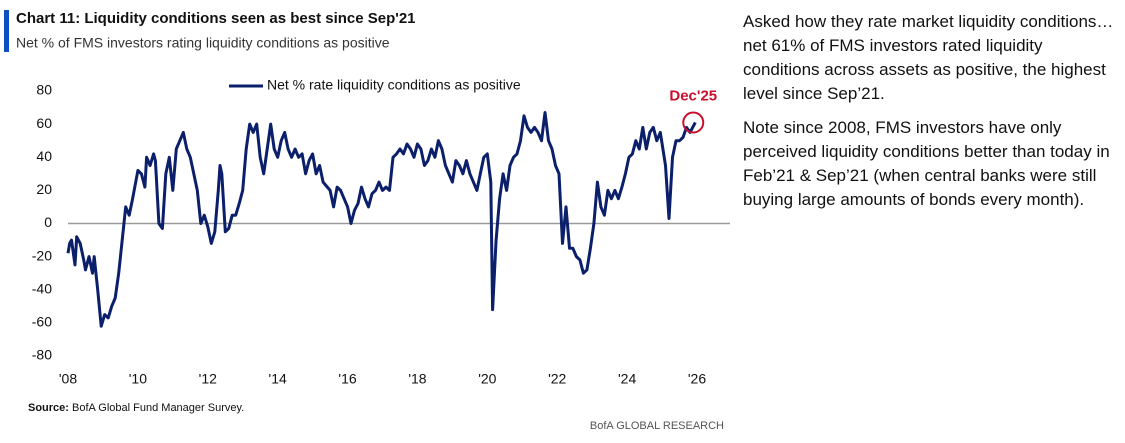 This screenshot has height=443, width=1125. I want to click on y-tick-label: 40, so click(44, 156).